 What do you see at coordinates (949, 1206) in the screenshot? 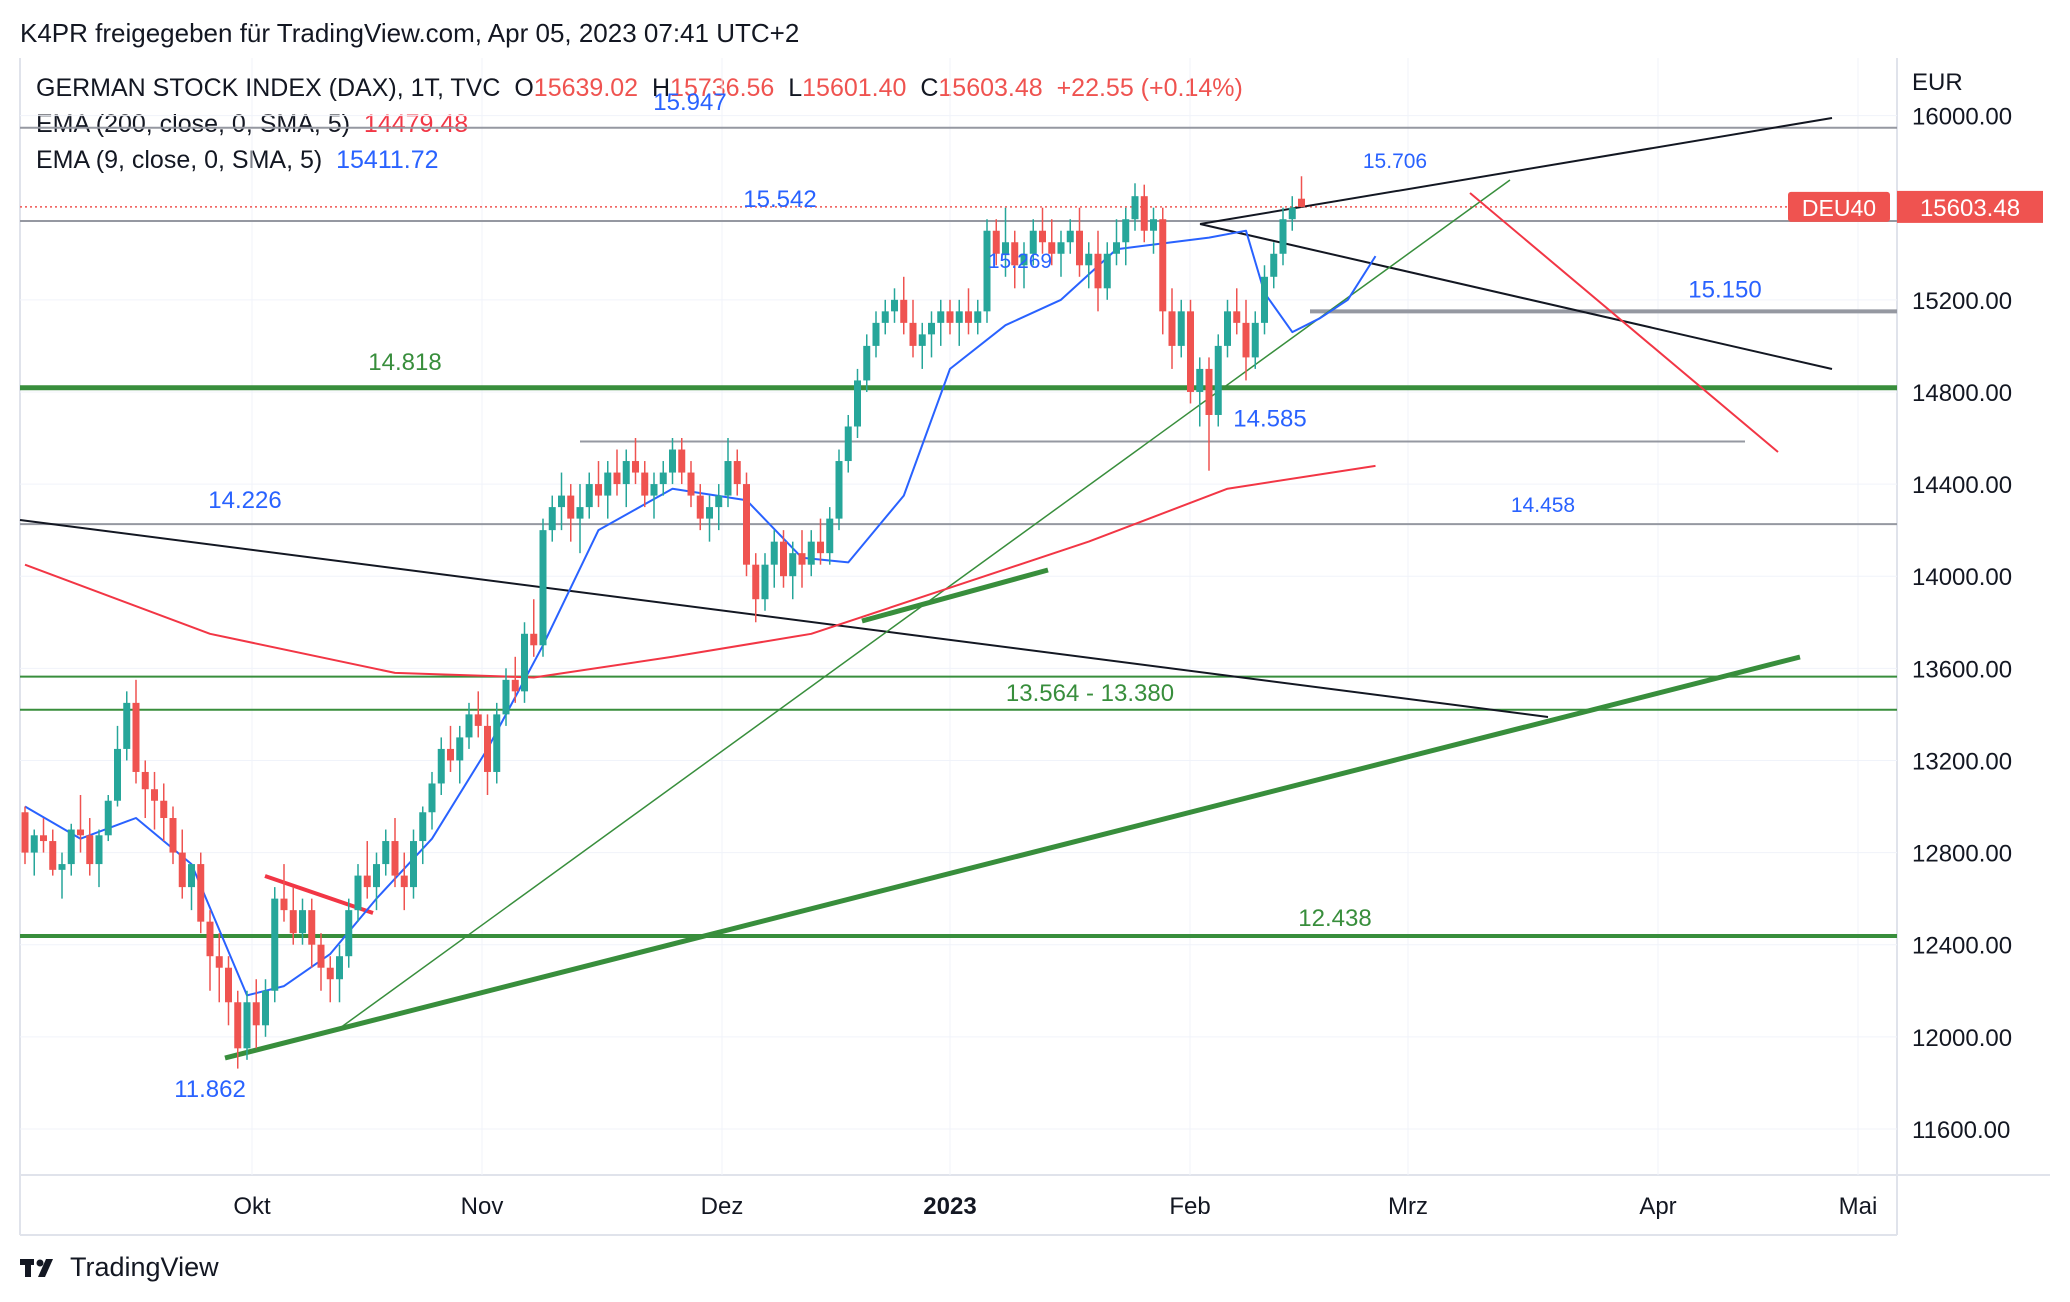
I see `x-tick-label: 2023` at bounding box center [949, 1206].